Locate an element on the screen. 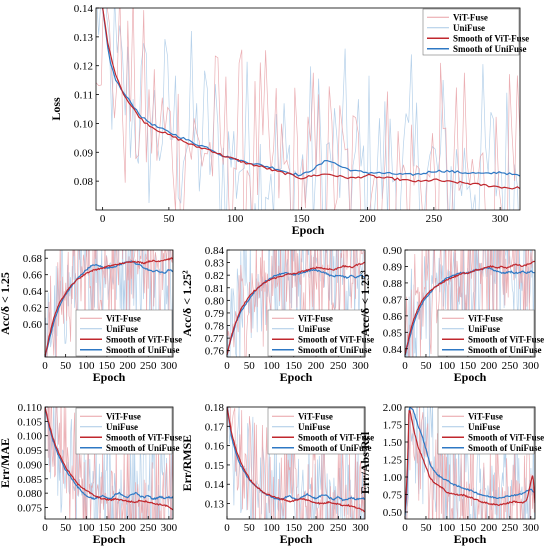  y-tick-label: 0.09 is located at coordinates (84, 153).